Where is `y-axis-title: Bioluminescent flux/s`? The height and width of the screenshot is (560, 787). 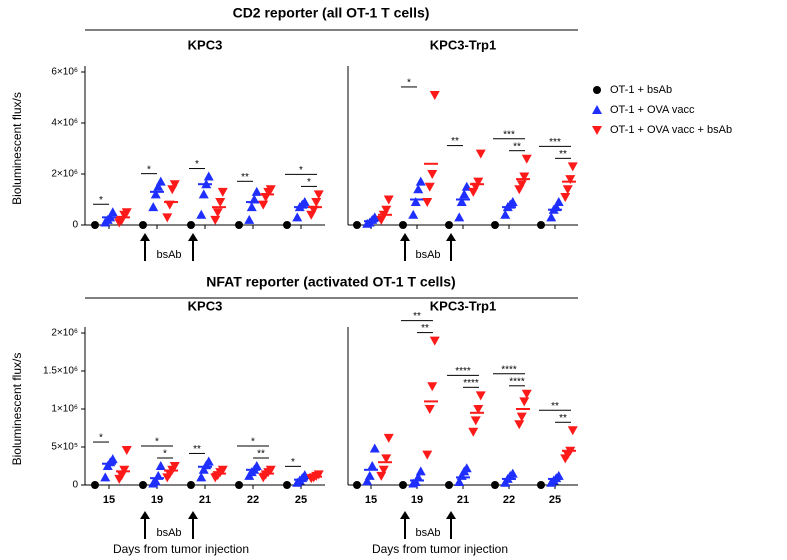
y-axis-title: Bioluminescent flux/s is located at coordinates (17, 148).